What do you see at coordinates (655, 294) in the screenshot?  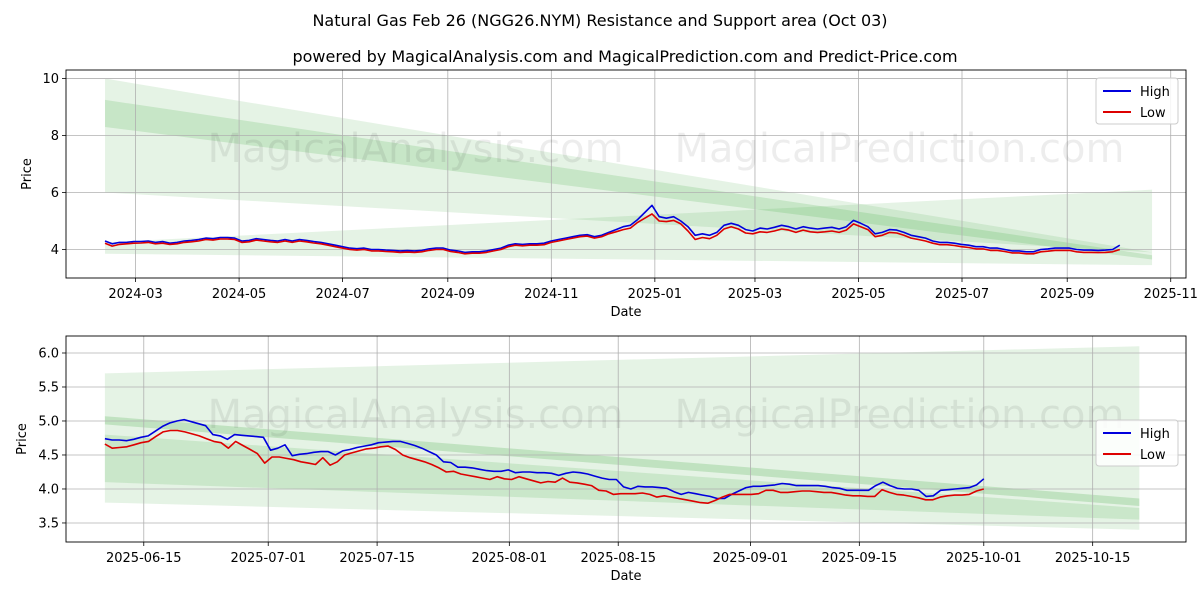 I see `x-tick-label: 2025-01` at bounding box center [655, 294].